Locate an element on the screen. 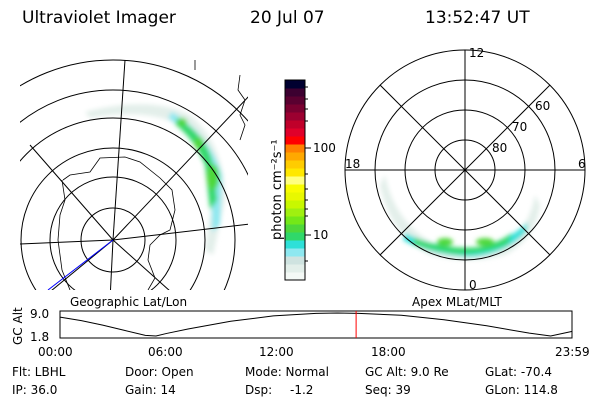 This screenshot has height=400, width=600. gain-info: Gain: 14 is located at coordinates (150, 390).